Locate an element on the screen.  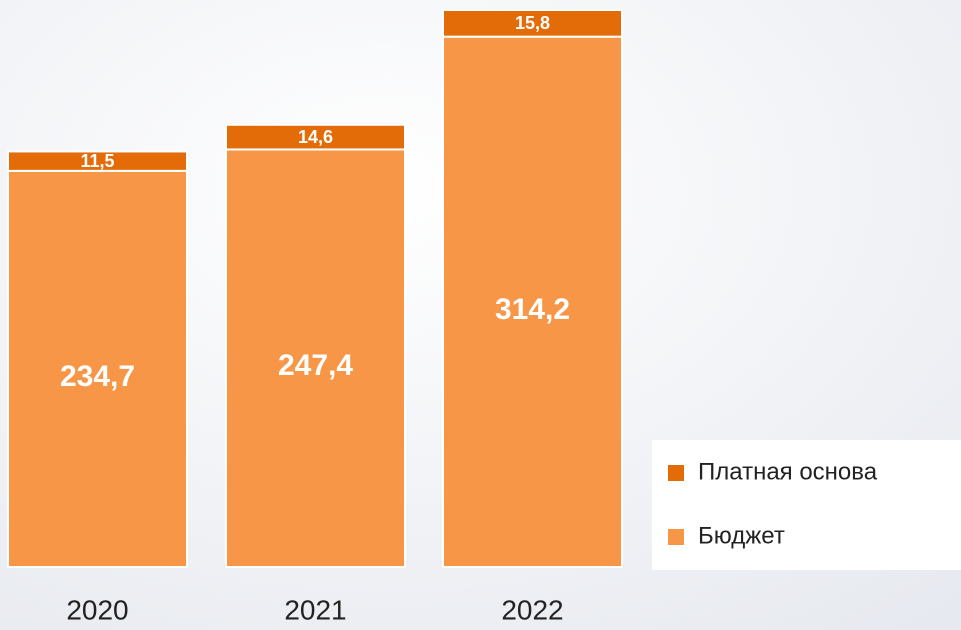
legend-label: Бюджет is located at coordinates (741, 535).